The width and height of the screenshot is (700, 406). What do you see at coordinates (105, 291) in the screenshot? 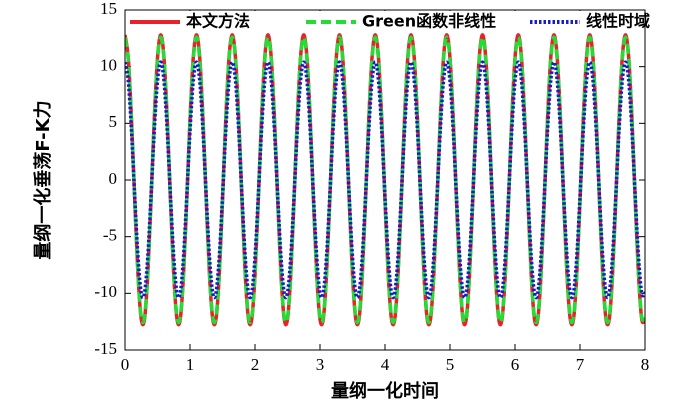
I see `y-tick-label: -10` at bounding box center [105, 291].